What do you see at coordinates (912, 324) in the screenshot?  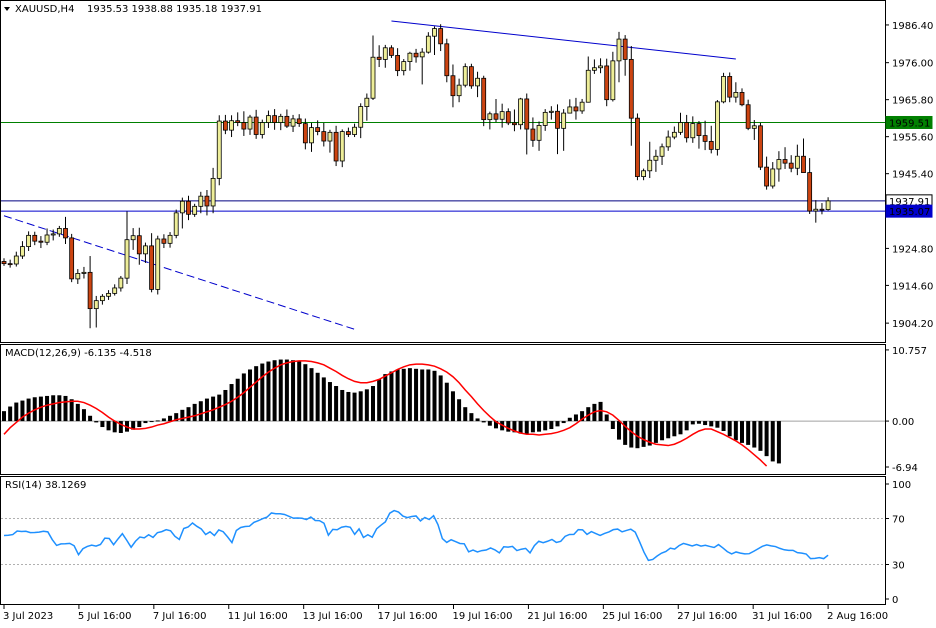 I see `price-tick-label: 1904.20` at bounding box center [912, 324].